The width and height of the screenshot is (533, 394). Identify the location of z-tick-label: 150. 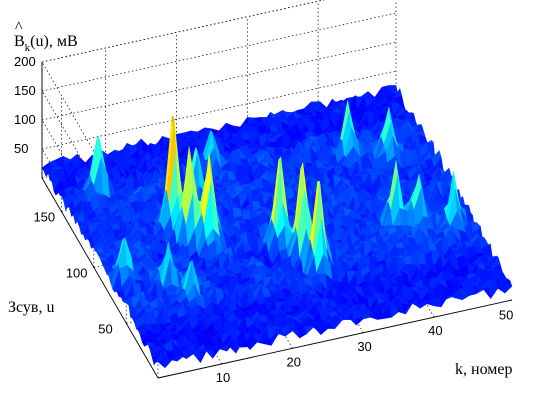
(25, 90).